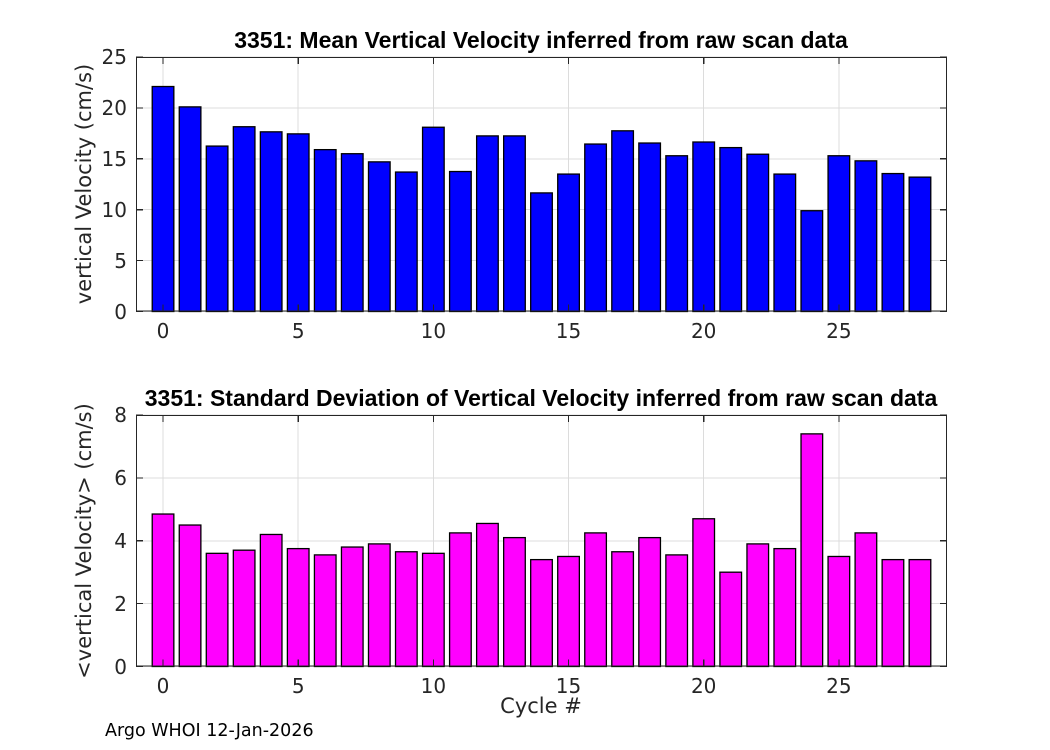 Image resolution: width=1050 pixels, height=750 pixels. I want to click on y-tick-label: 20, so click(114, 107).